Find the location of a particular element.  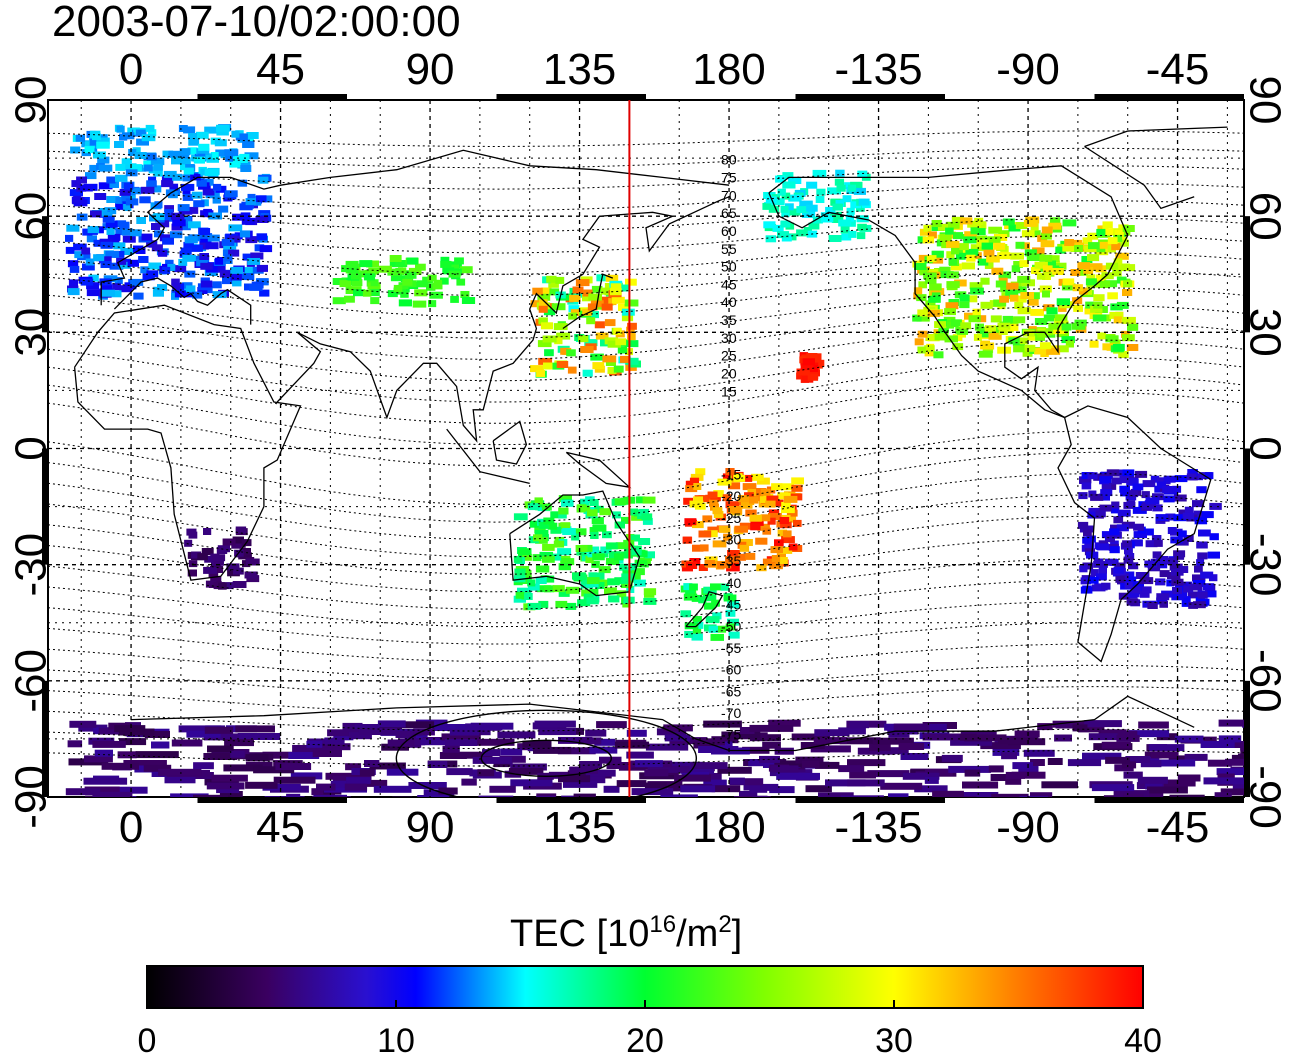

contour-label-north: 80 is located at coordinates (729, 160).